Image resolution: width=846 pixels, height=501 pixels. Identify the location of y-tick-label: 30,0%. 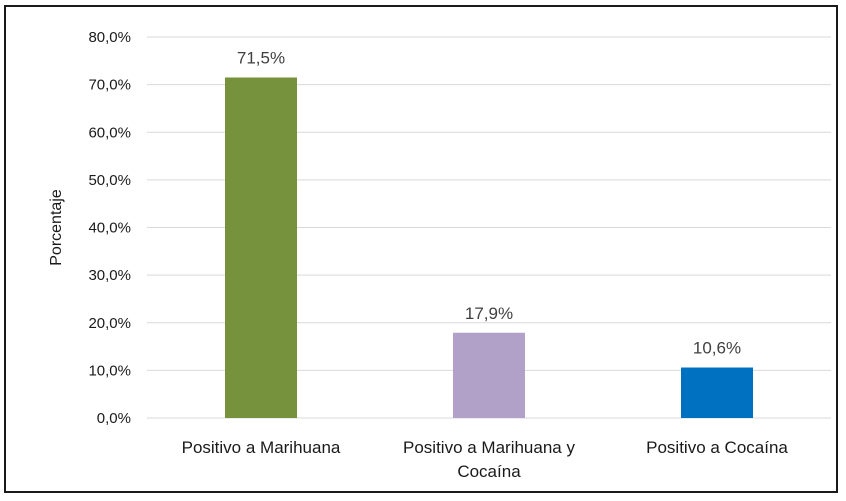
(109, 275).